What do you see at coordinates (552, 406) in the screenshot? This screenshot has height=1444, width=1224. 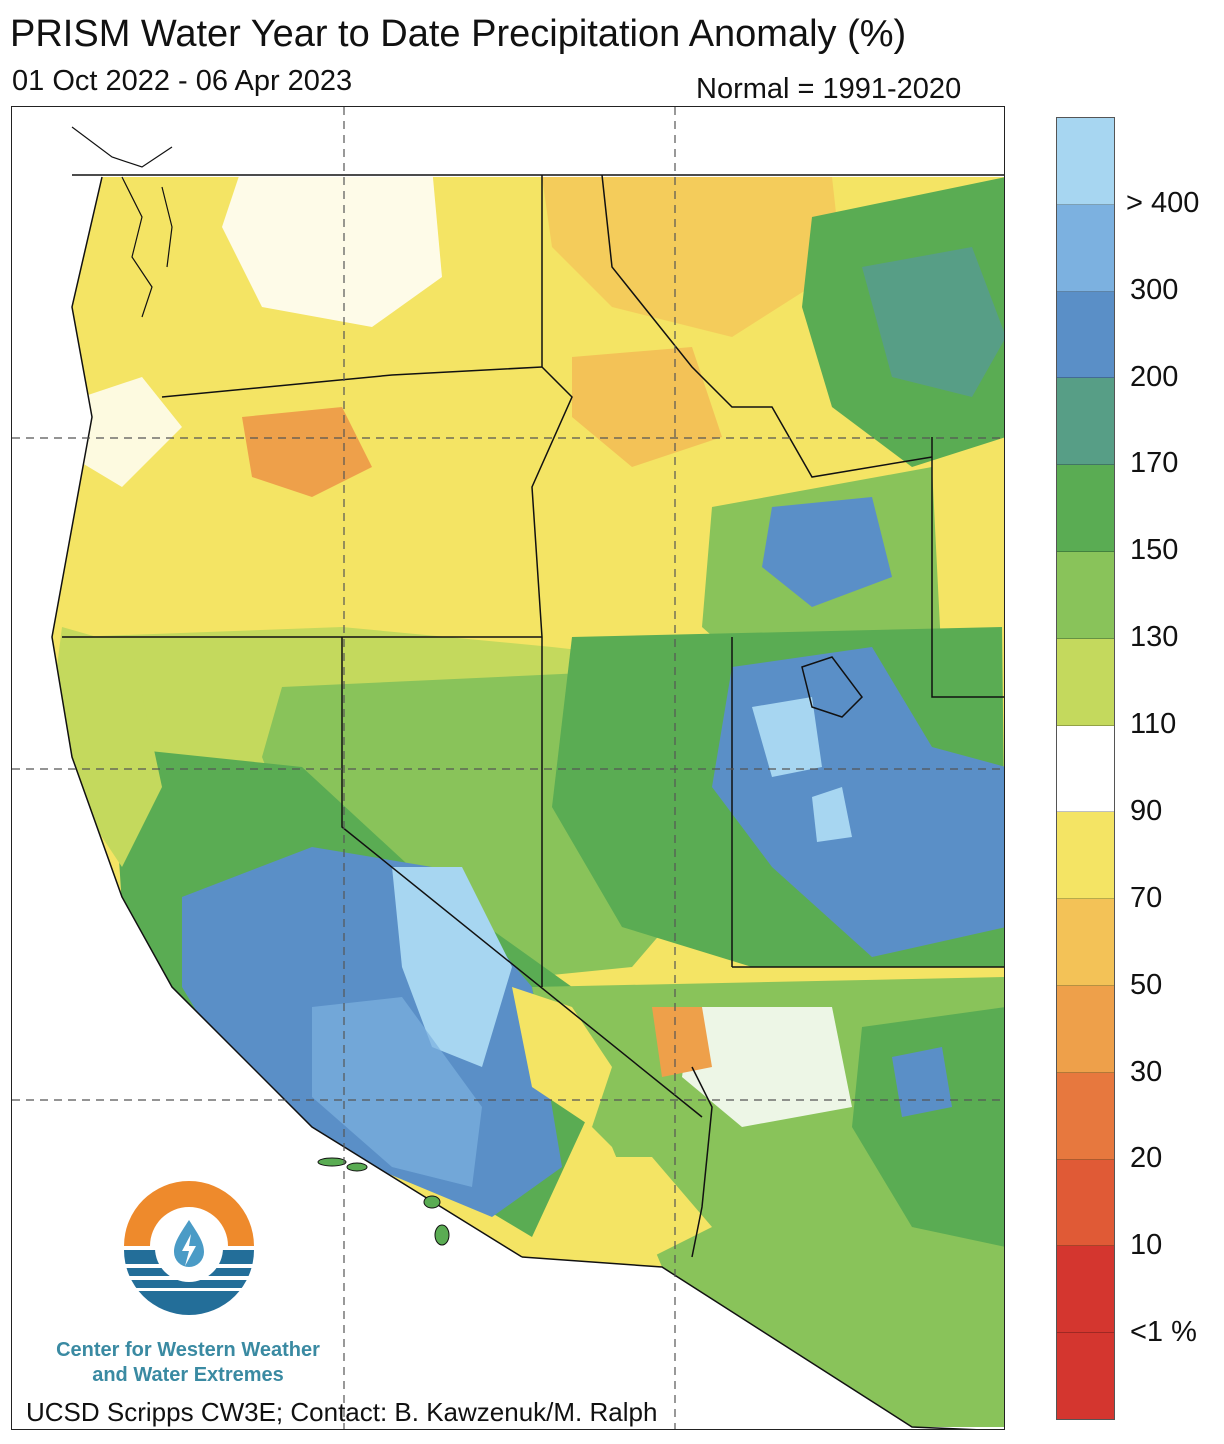 I see `id-west-border` at bounding box center [552, 406].